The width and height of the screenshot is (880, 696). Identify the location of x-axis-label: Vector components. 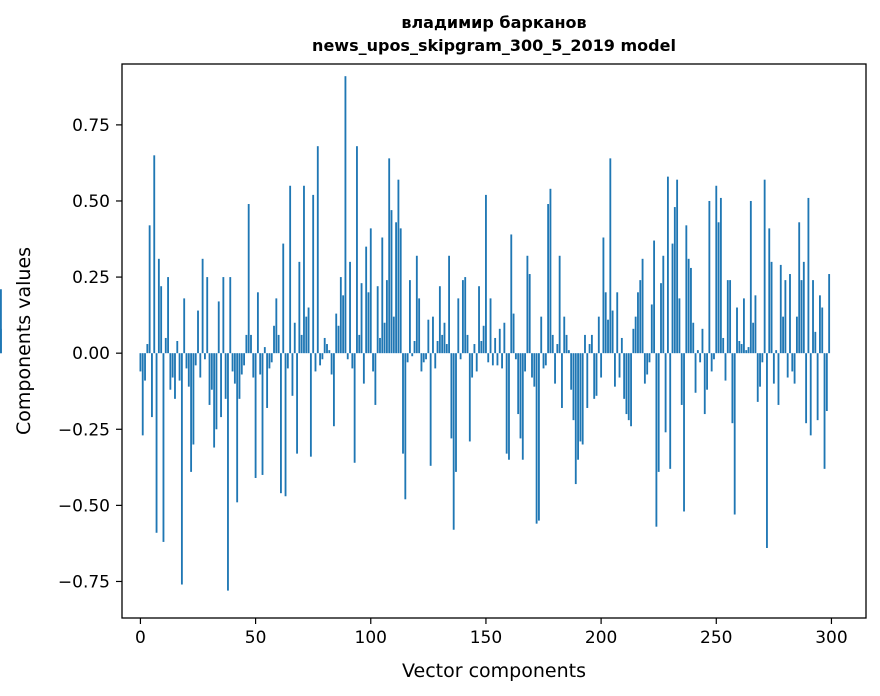
(494, 671).